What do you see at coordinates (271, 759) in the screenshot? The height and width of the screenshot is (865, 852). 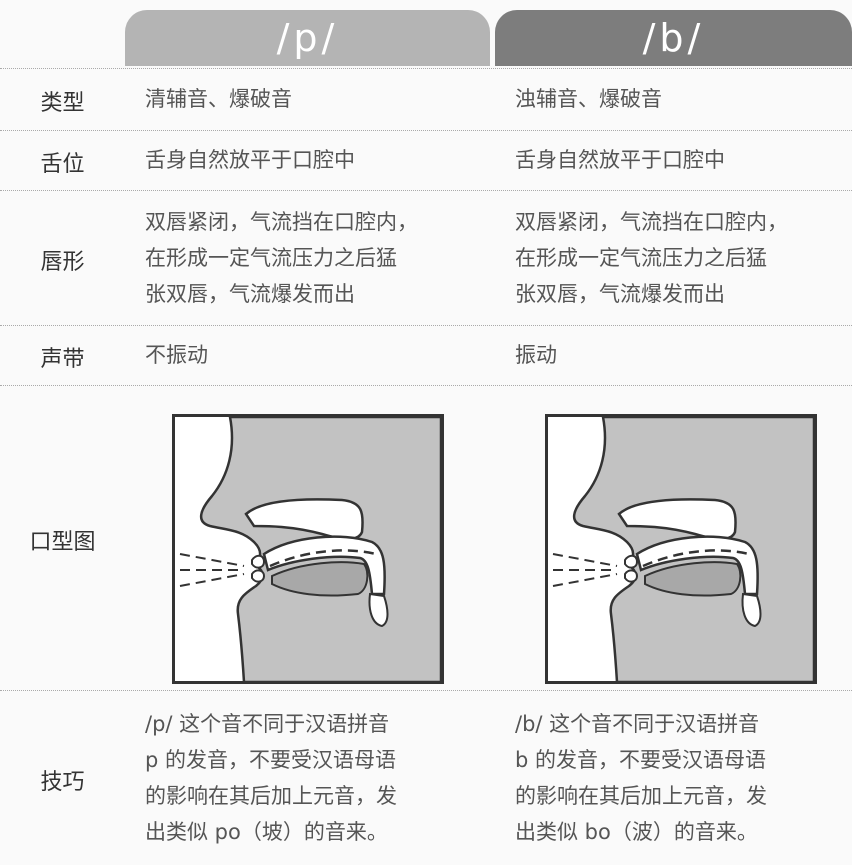 I see `cell-line: p 的发音，不要受汉语母语` at bounding box center [271, 759].